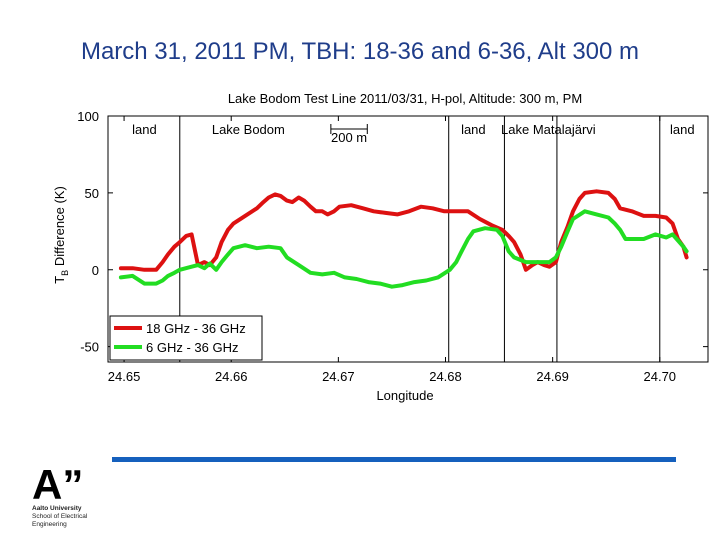 The width and height of the screenshot is (720, 540). What do you see at coordinates (124, 376) in the screenshot?
I see `x-tick-label-0: 24.65` at bounding box center [124, 376].